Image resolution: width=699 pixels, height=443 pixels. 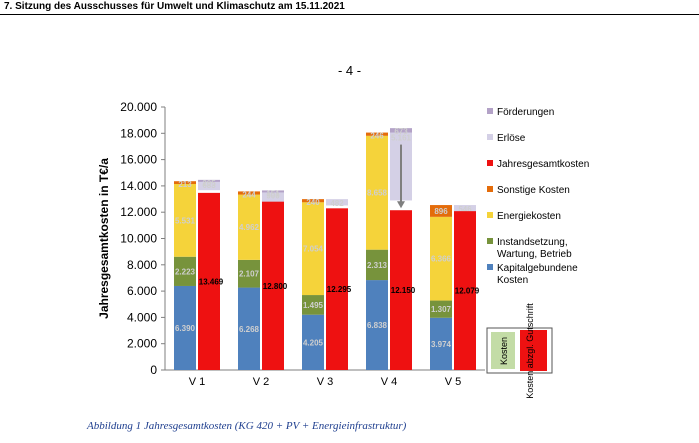 What do you see at coordinates (261, 382) in the screenshot?
I see `x-tick-label: V 2` at bounding box center [261, 382].